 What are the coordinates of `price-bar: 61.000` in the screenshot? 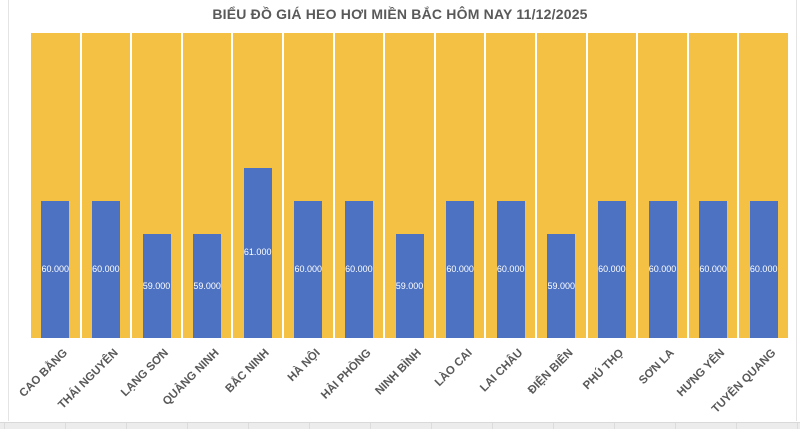 It's located at (257, 252).